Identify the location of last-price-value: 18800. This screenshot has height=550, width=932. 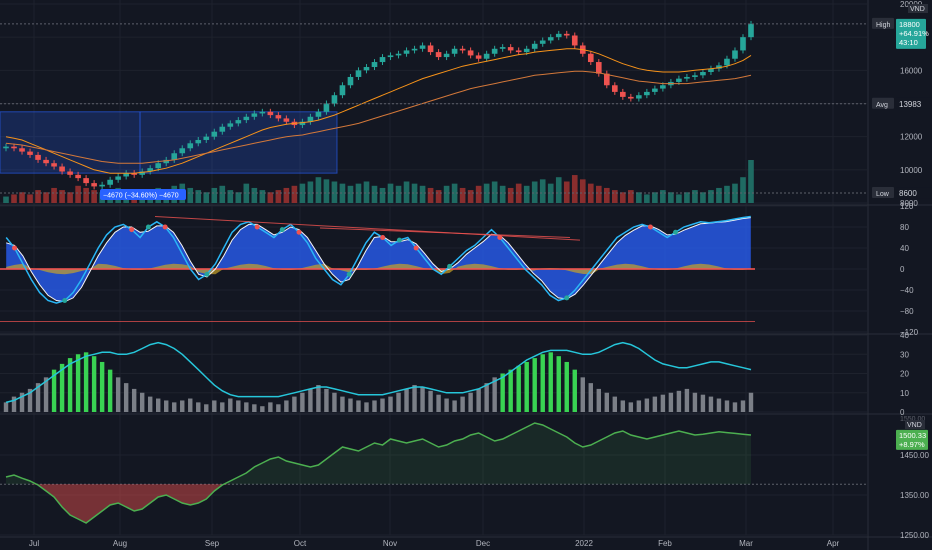
(909, 24).